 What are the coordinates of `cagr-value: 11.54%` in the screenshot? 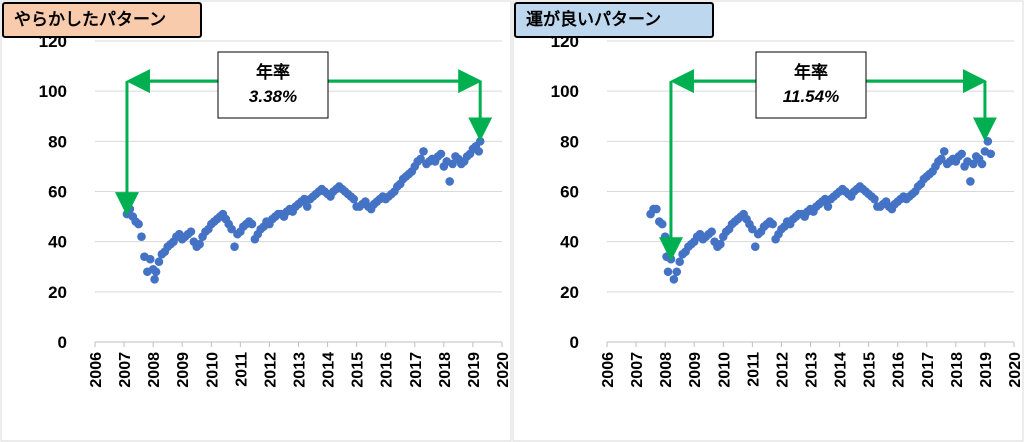 It's located at (811, 96).